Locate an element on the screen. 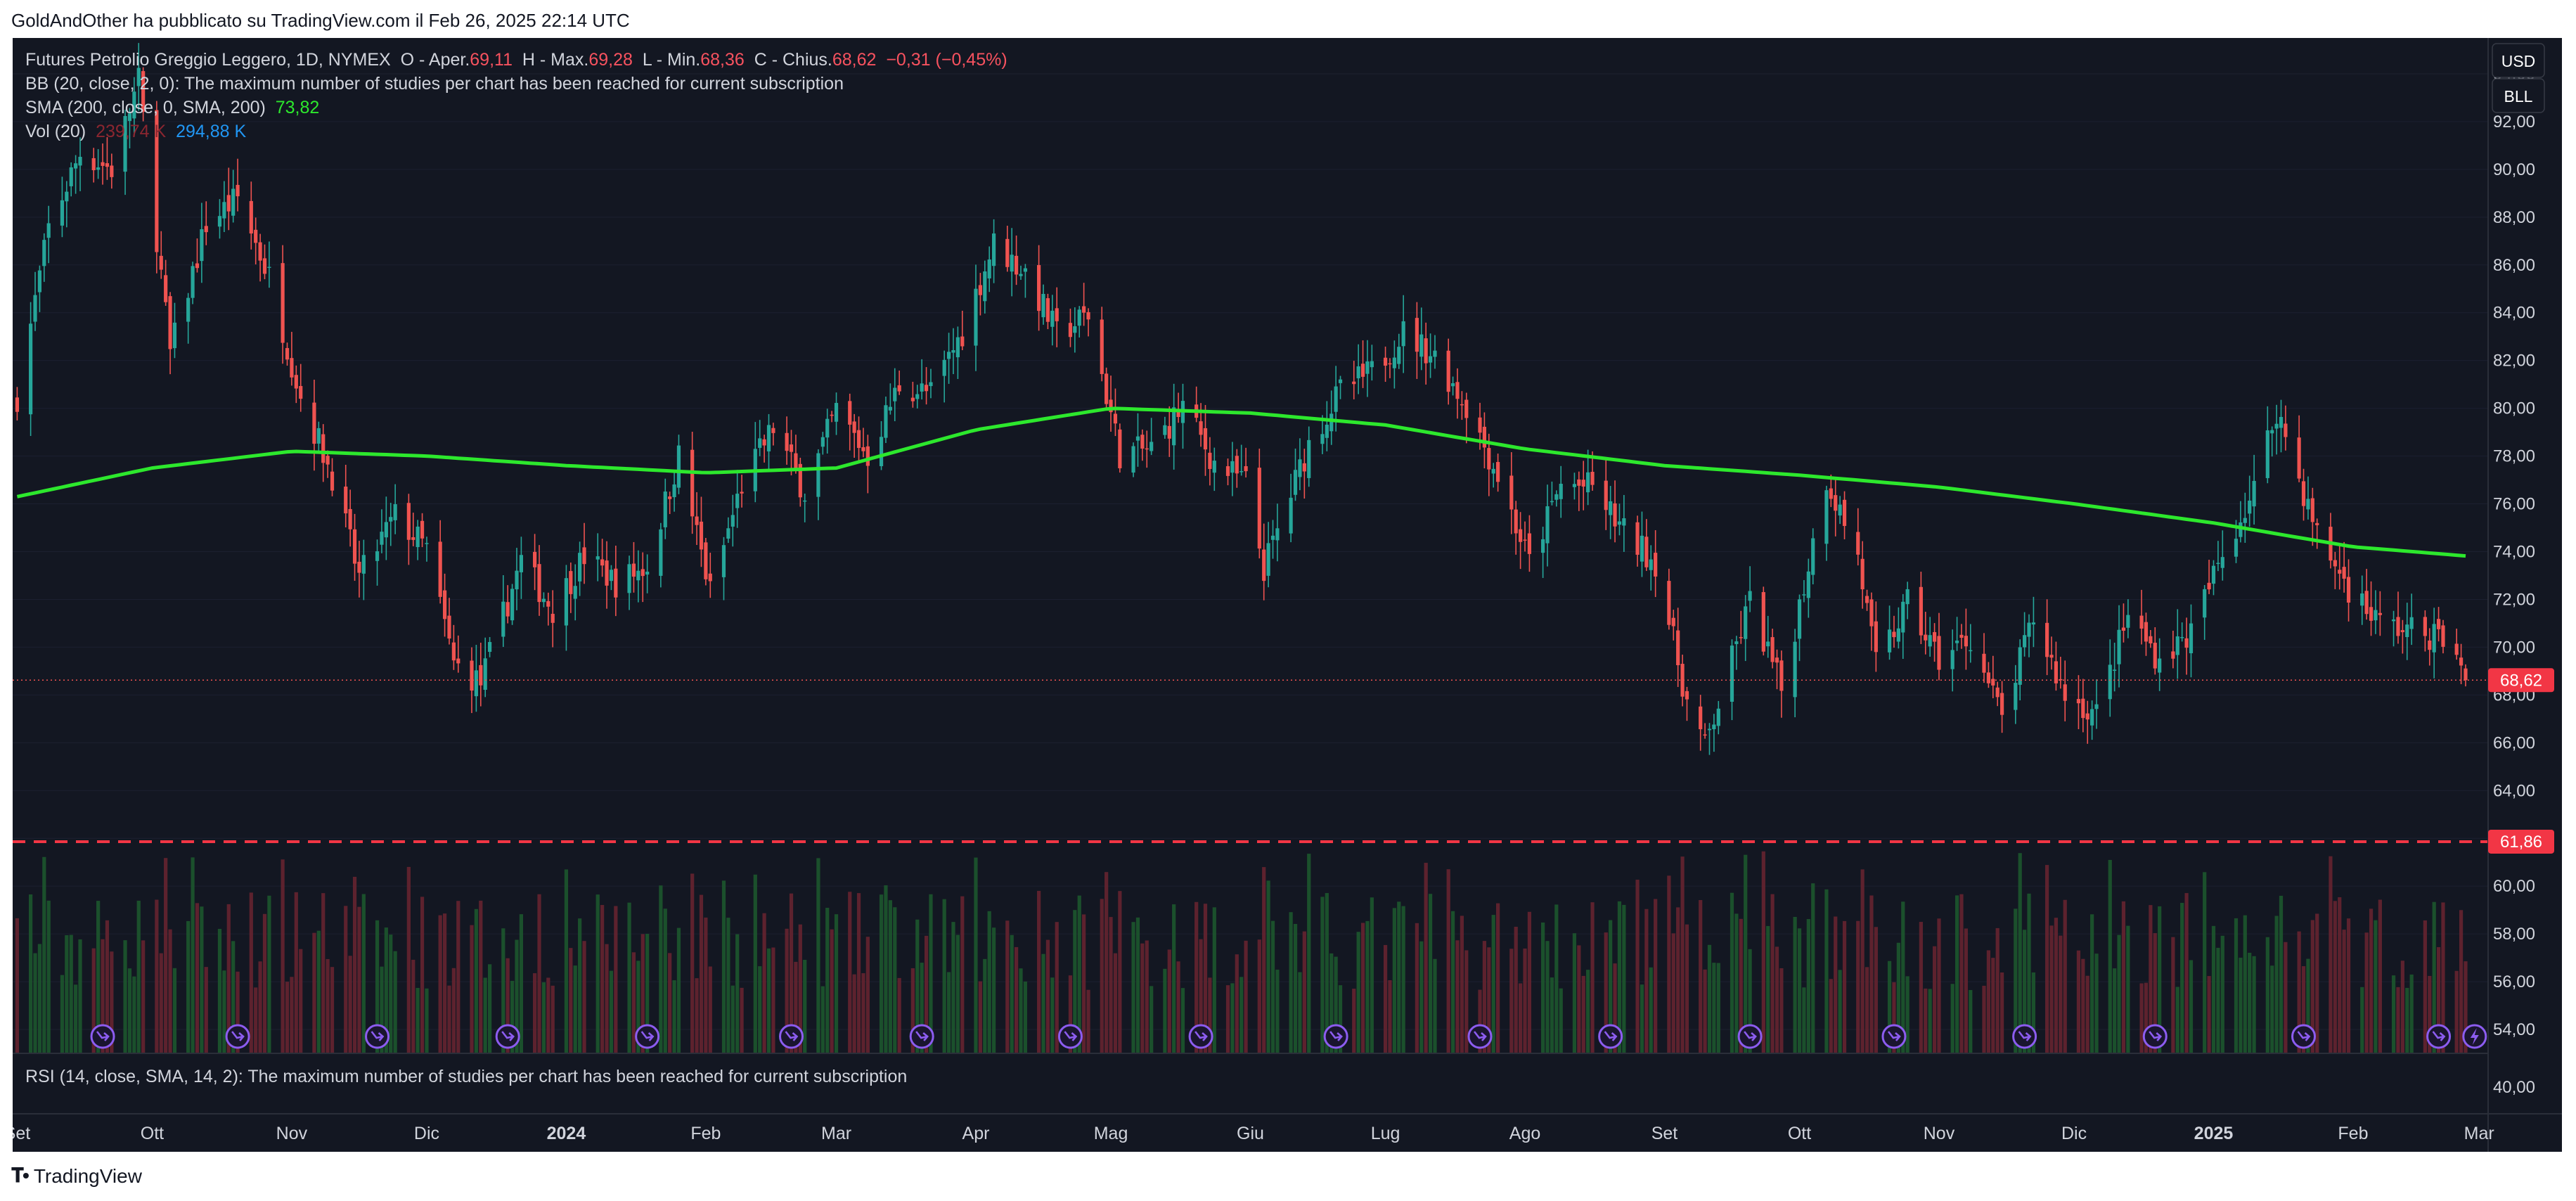 The height and width of the screenshot is (1201, 2576). lightning-icon is located at coordinates (2474, 1036).